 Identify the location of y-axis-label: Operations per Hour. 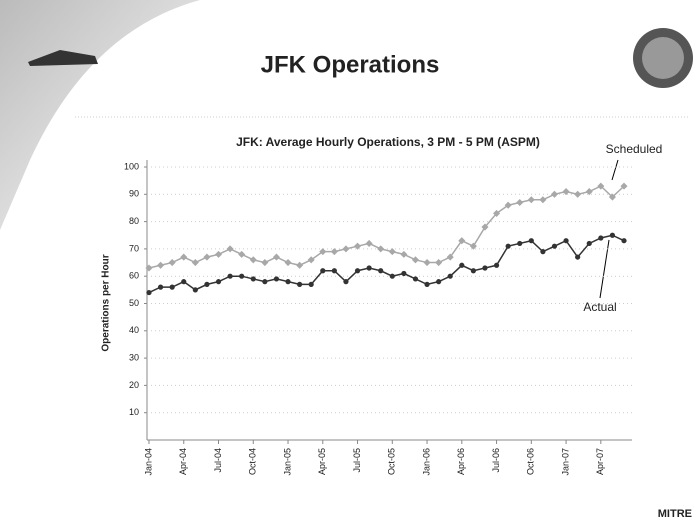
(106, 302).